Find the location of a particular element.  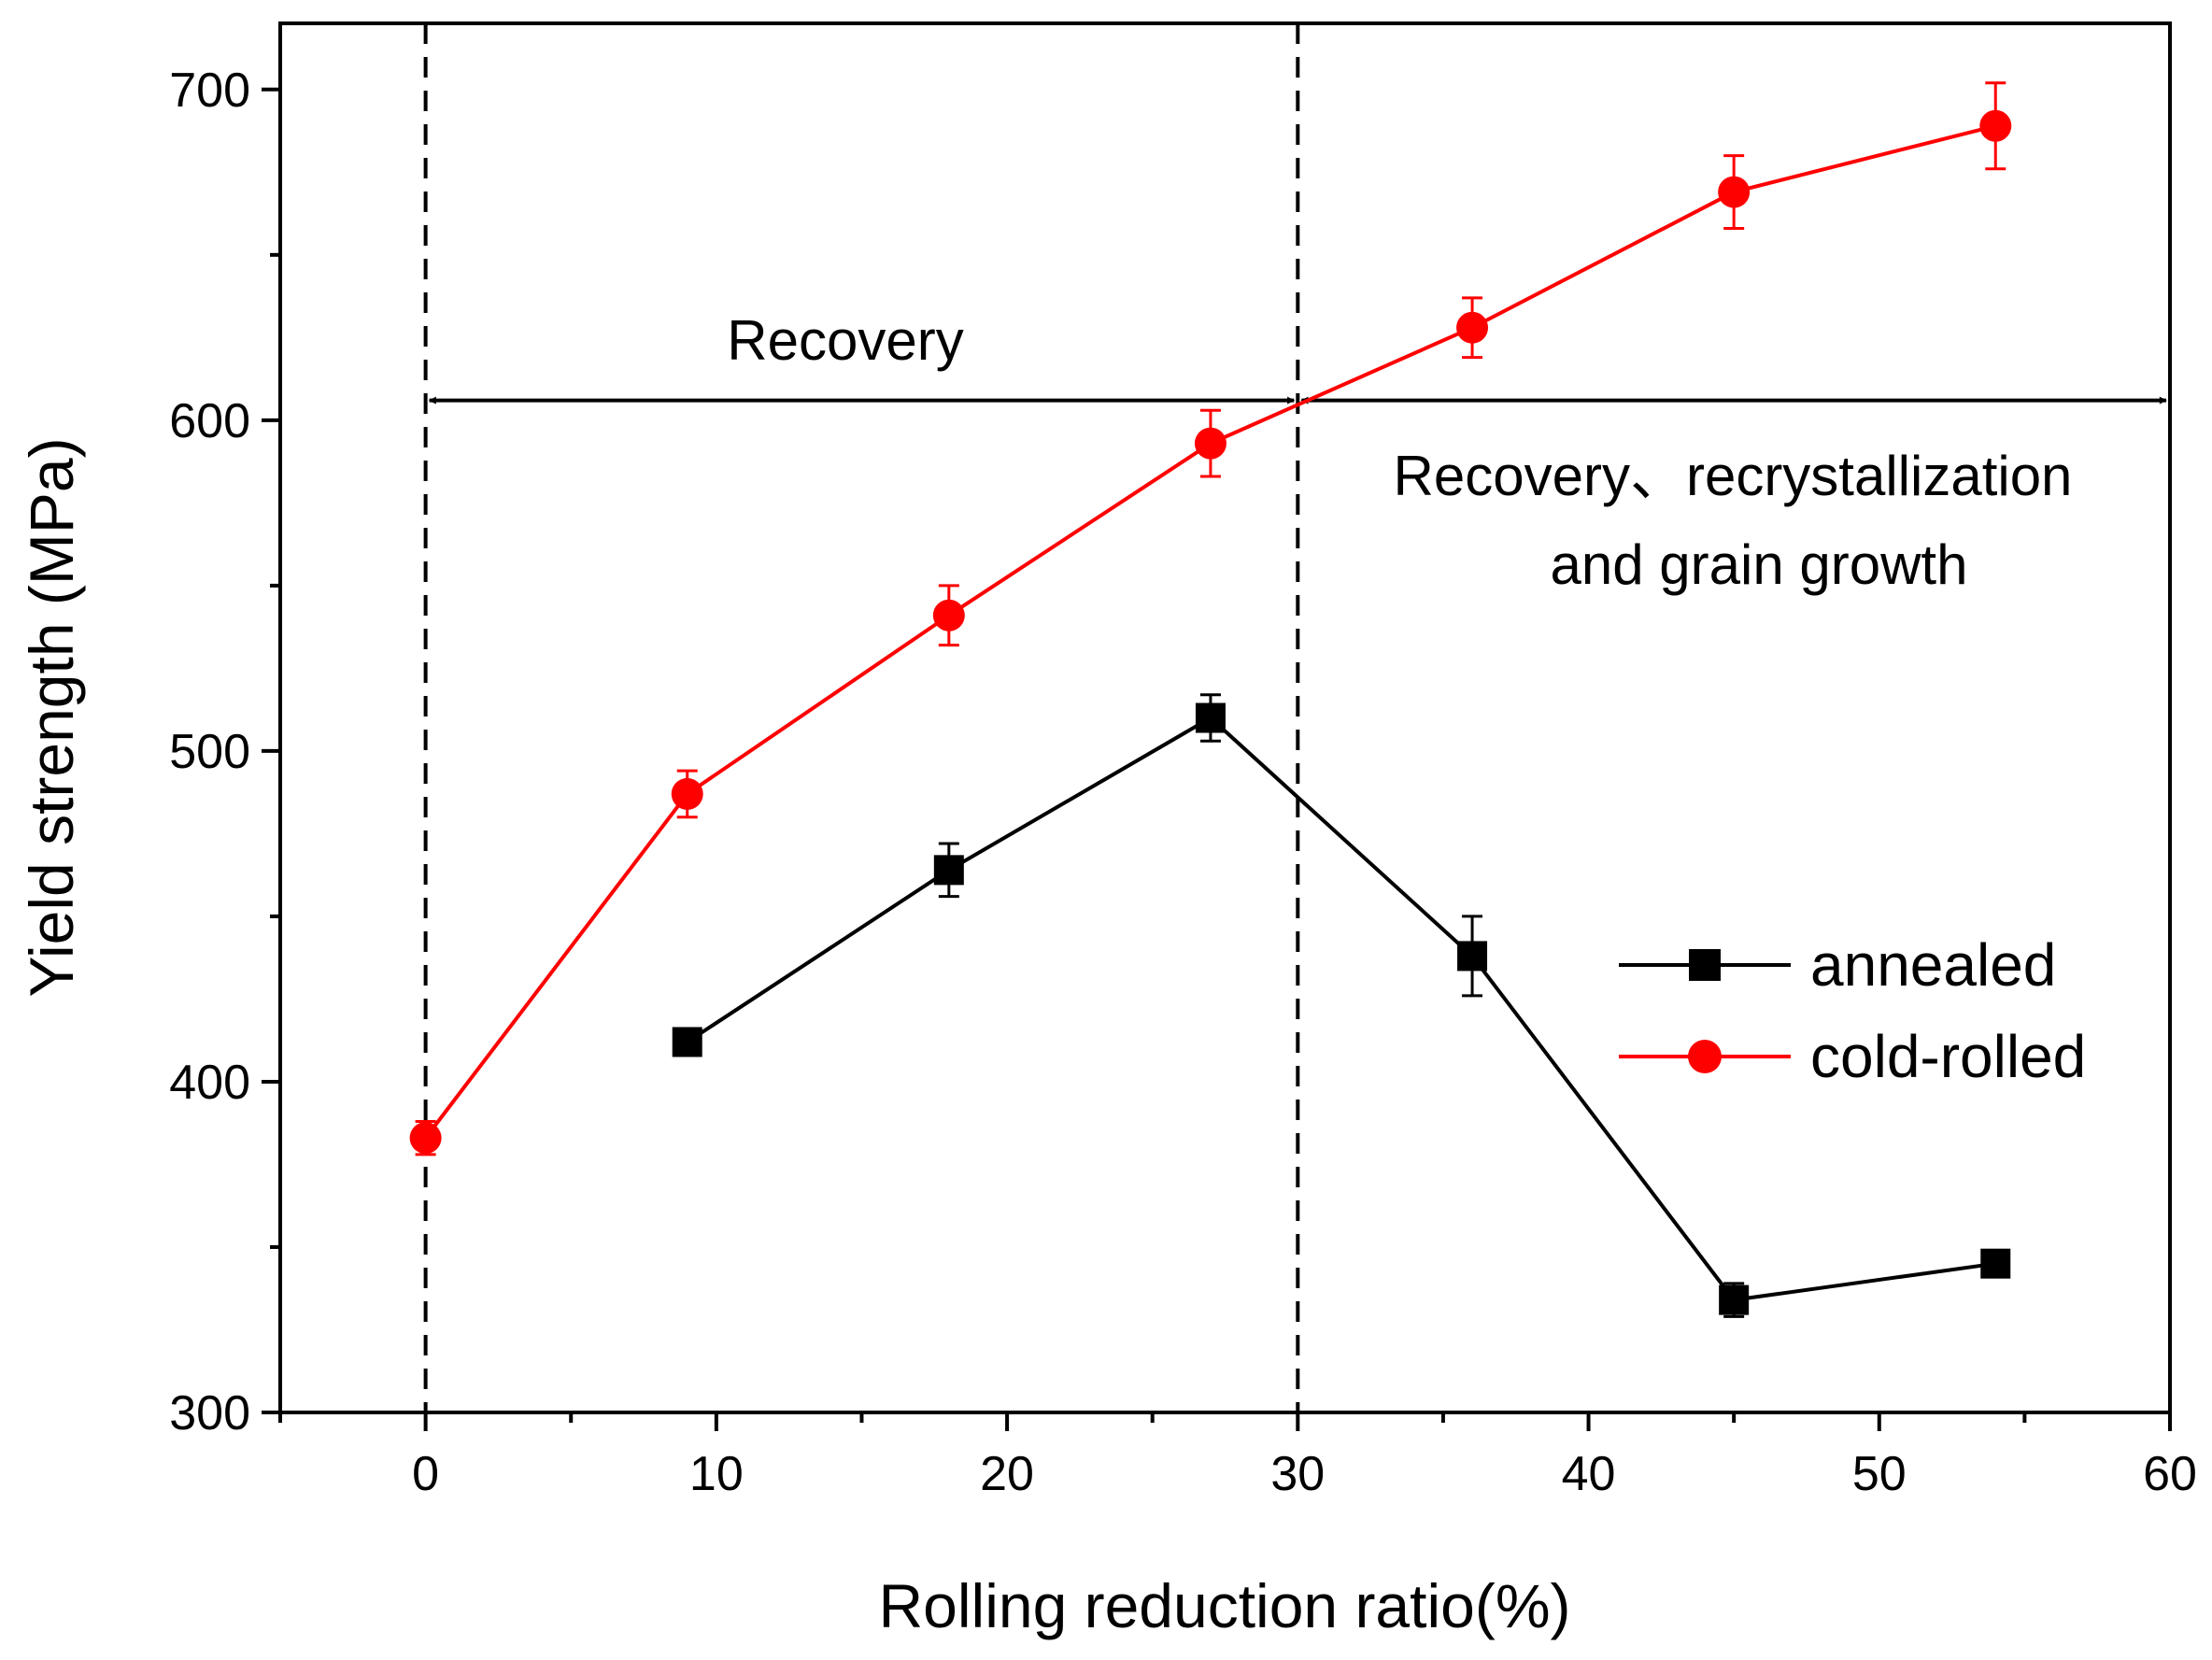

x-tick-label: 0 is located at coordinates (426, 1474).